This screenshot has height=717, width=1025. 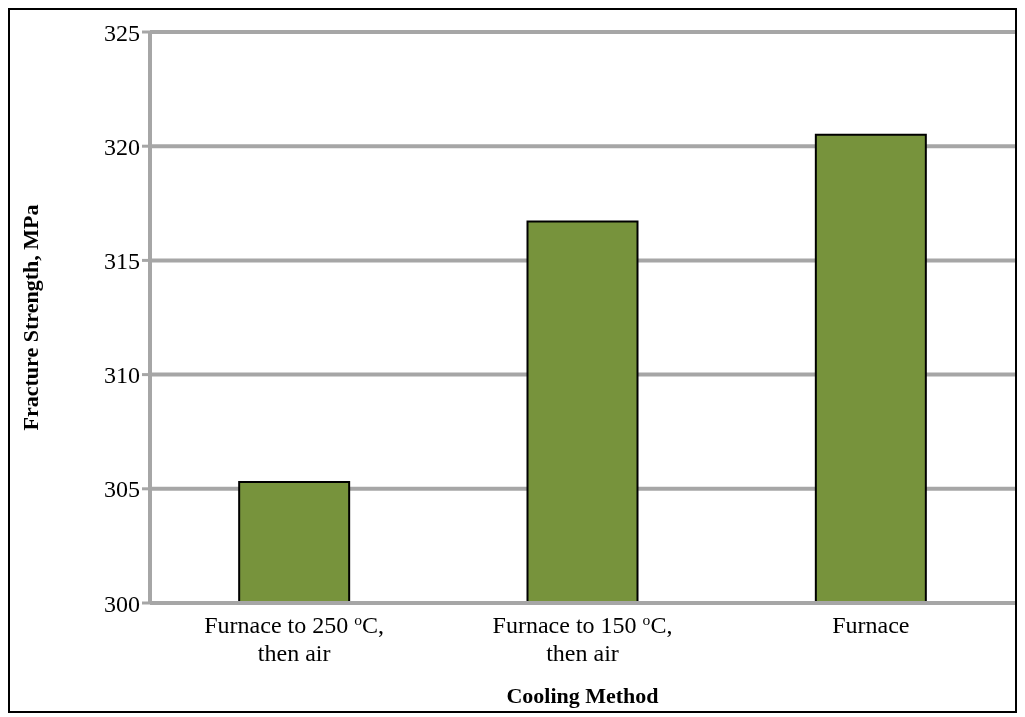 I want to click on y-tick-label: 300, so click(x=122, y=603).